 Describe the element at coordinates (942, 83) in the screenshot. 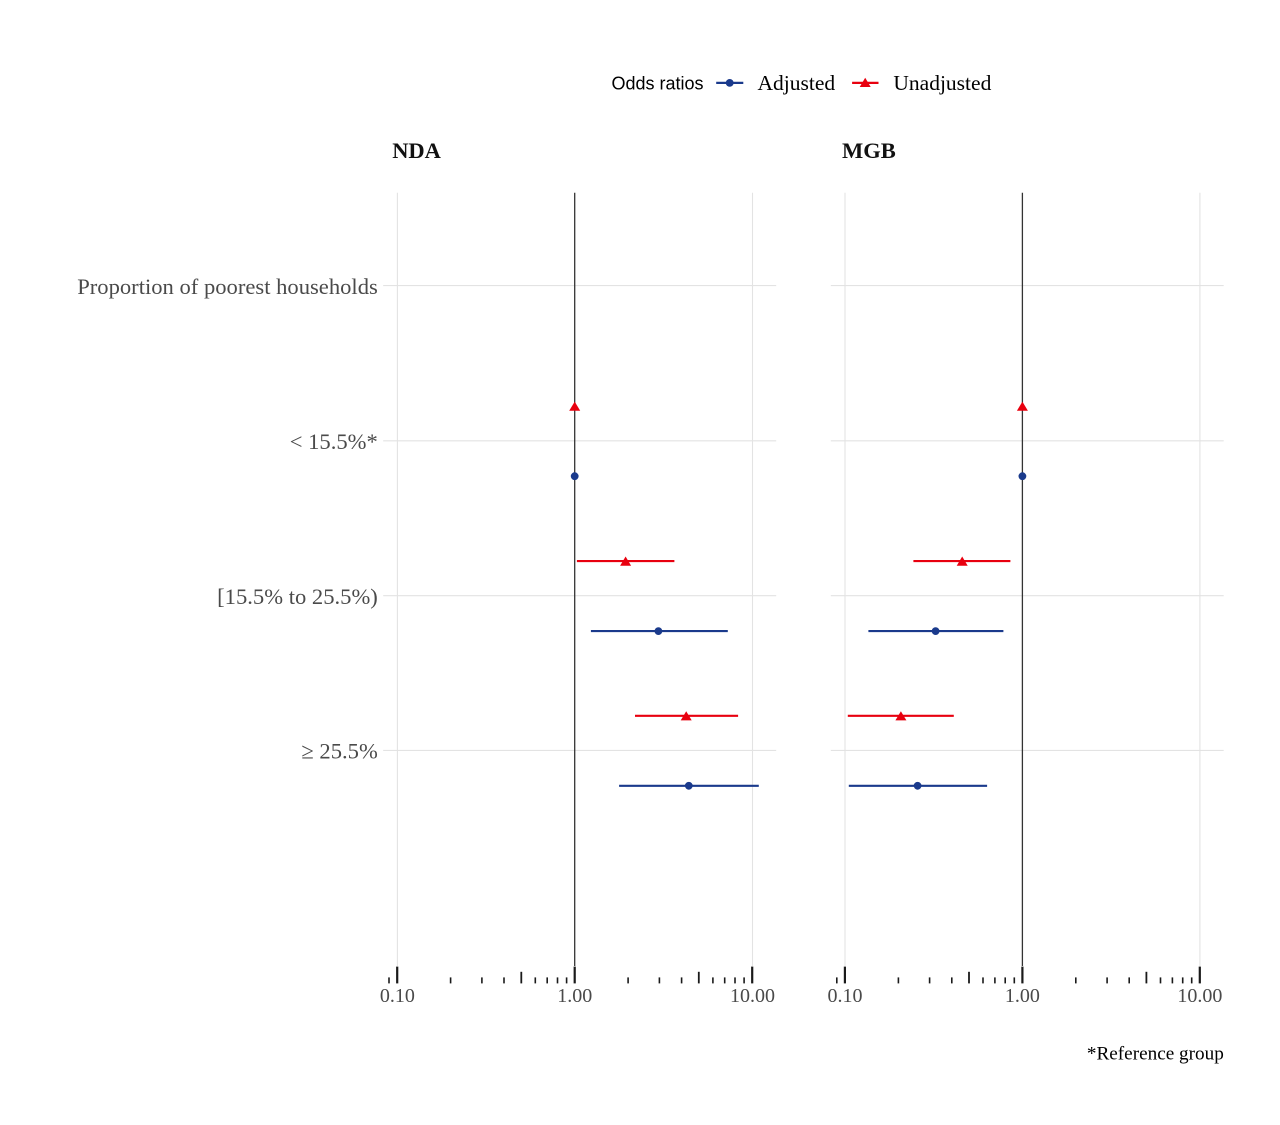

I see `svg-text: Unadjusted` at that location.